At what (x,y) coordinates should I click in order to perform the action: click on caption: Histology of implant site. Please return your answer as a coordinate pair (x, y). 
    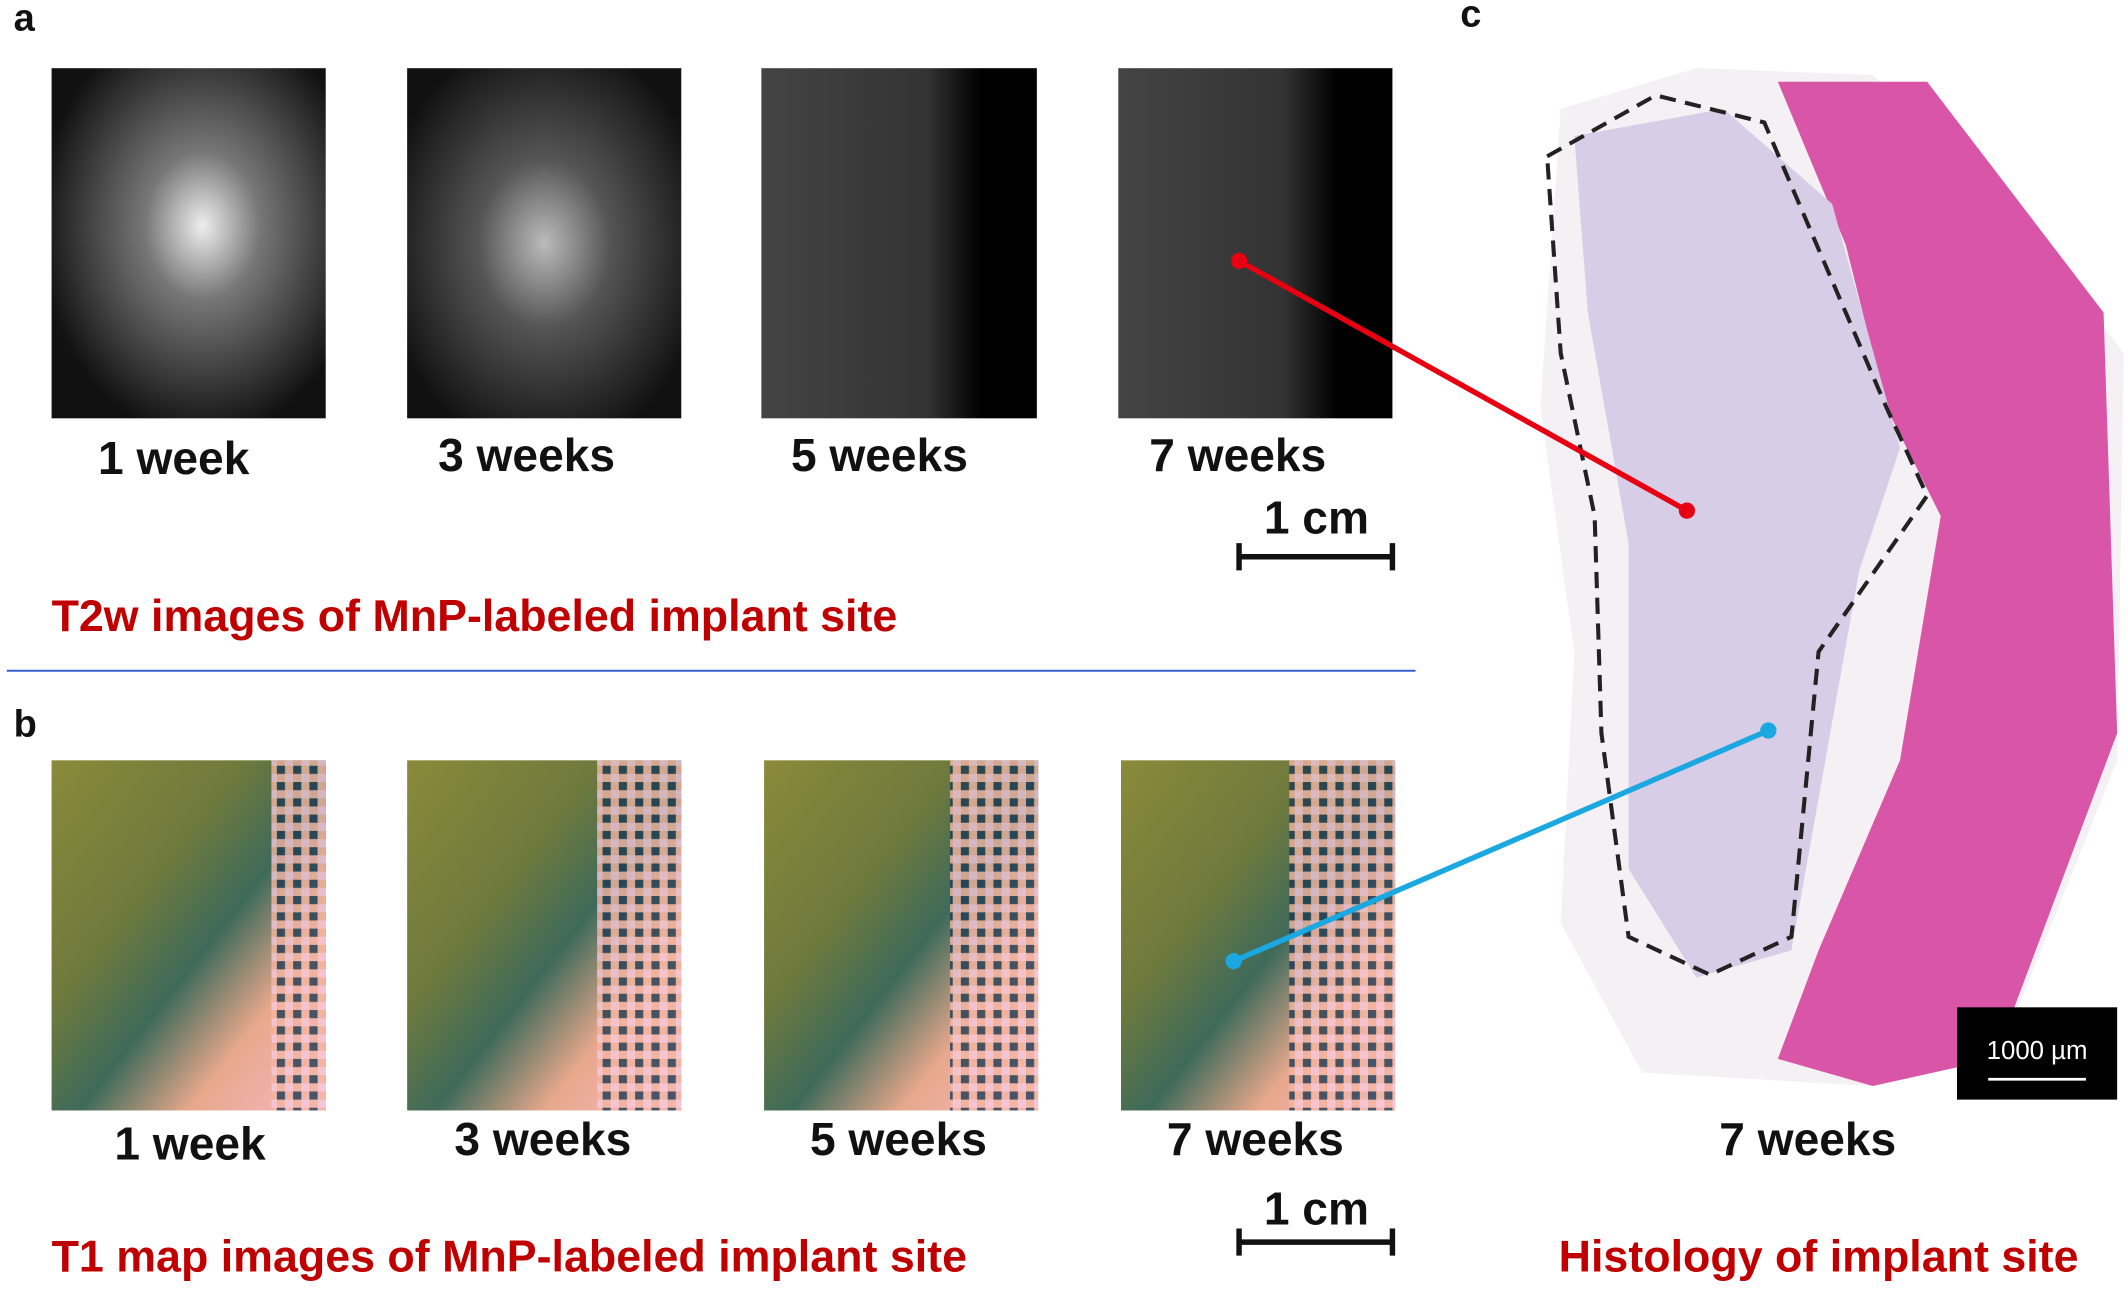
    Looking at the image, I should click on (1819, 1257).